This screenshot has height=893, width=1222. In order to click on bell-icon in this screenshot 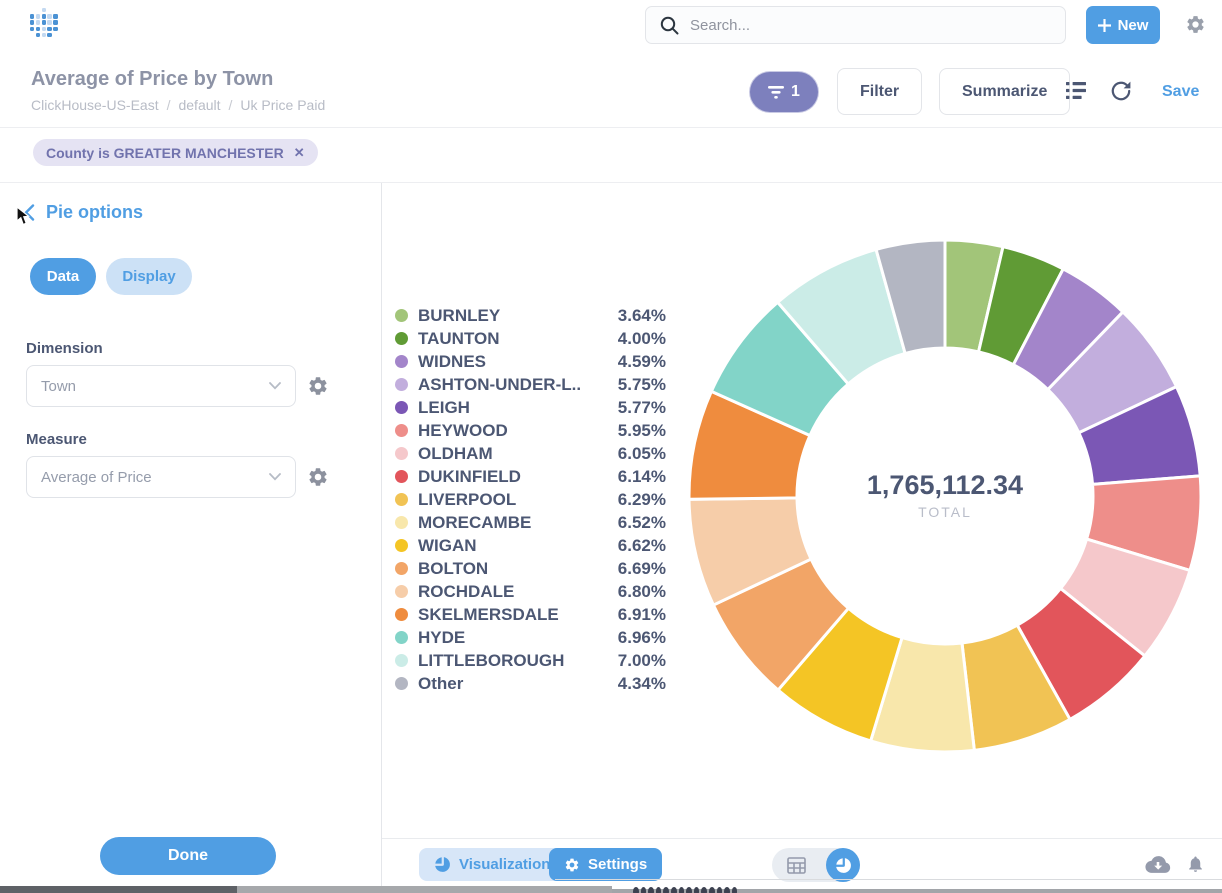, I will do `click(1195, 864)`.